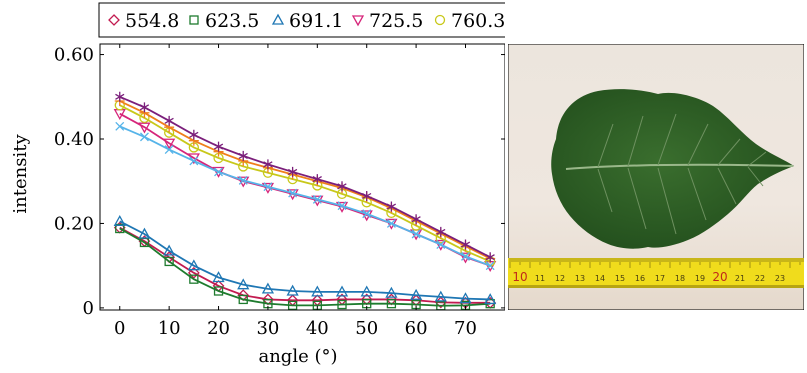 The height and width of the screenshot is (373, 807). What do you see at coordinates (366, 328) in the screenshot?
I see `x-tick-label: 50` at bounding box center [366, 328].